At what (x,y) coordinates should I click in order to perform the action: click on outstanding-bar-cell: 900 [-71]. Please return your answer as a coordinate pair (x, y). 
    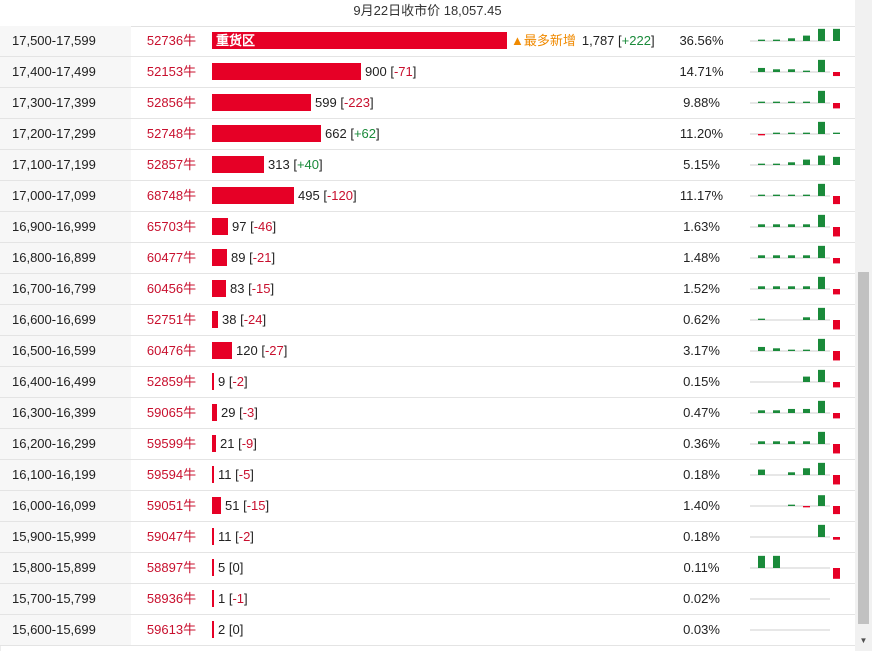
    Looking at the image, I should click on (434, 72).